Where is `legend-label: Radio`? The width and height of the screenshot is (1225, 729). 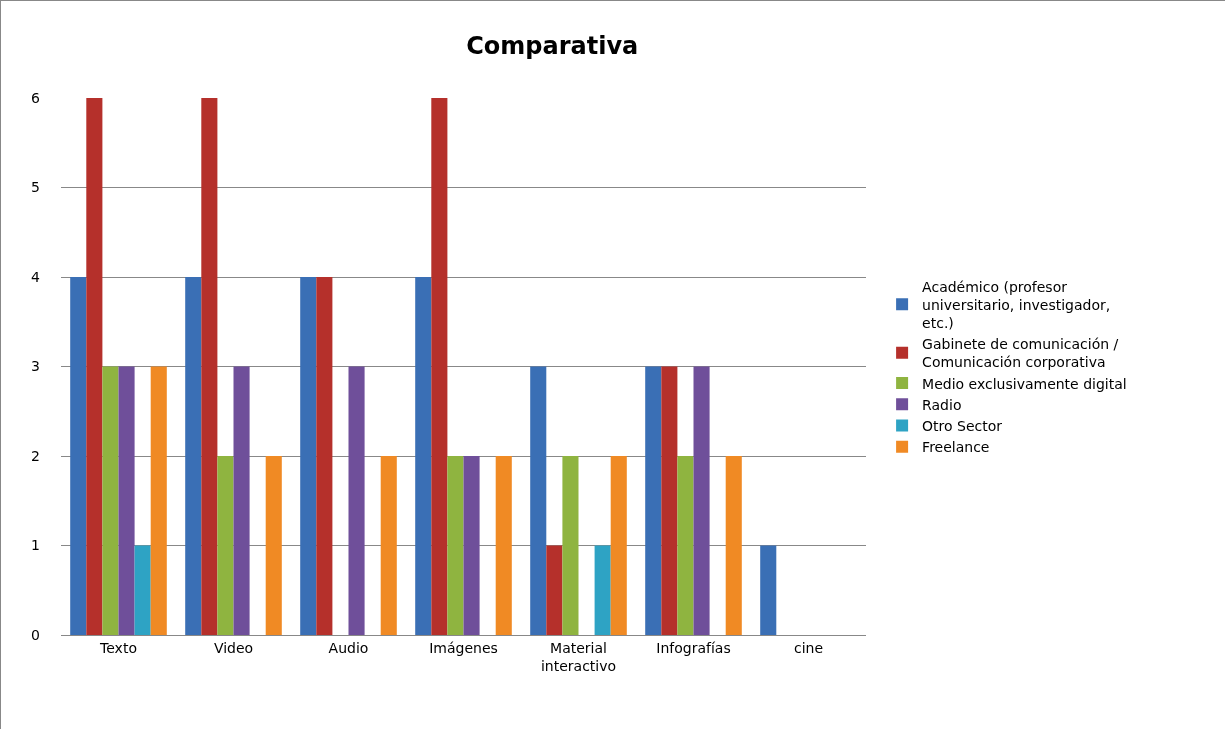 legend-label: Radio is located at coordinates (942, 404).